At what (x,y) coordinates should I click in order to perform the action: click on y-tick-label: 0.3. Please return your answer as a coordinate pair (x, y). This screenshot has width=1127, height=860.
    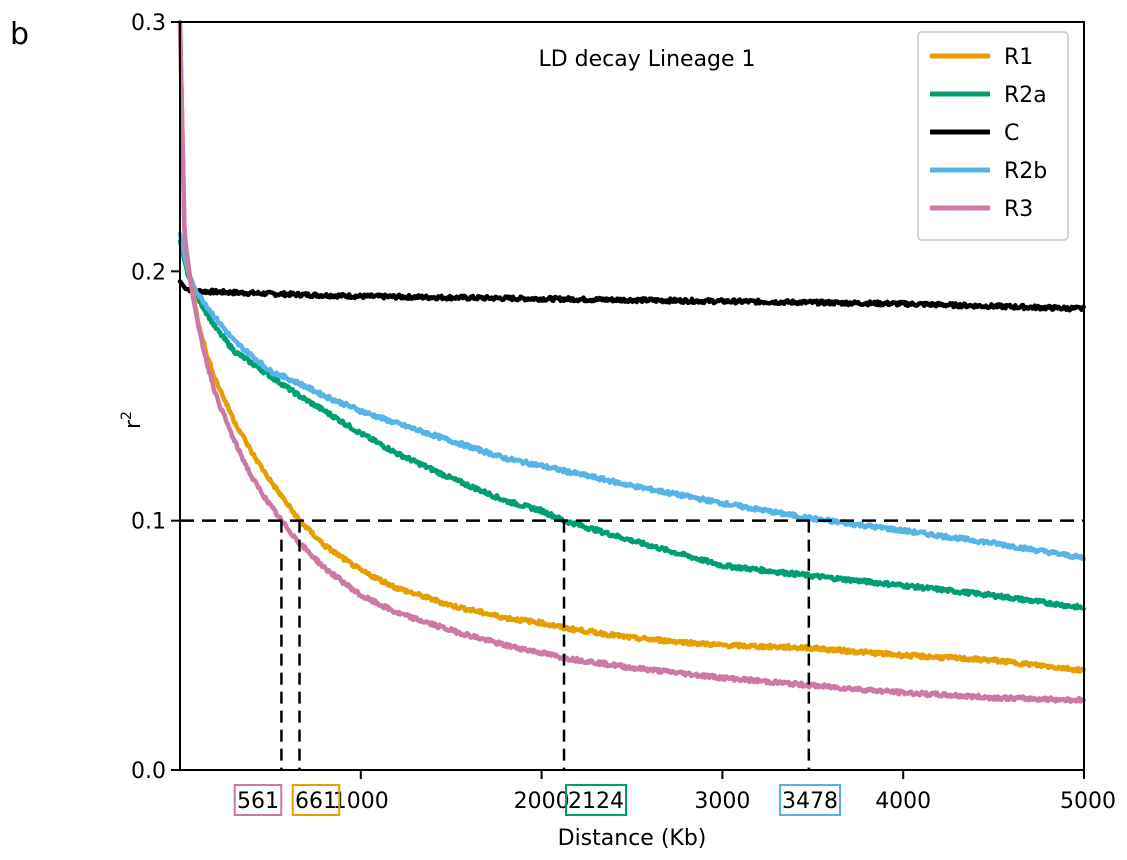
    Looking at the image, I should click on (148, 23).